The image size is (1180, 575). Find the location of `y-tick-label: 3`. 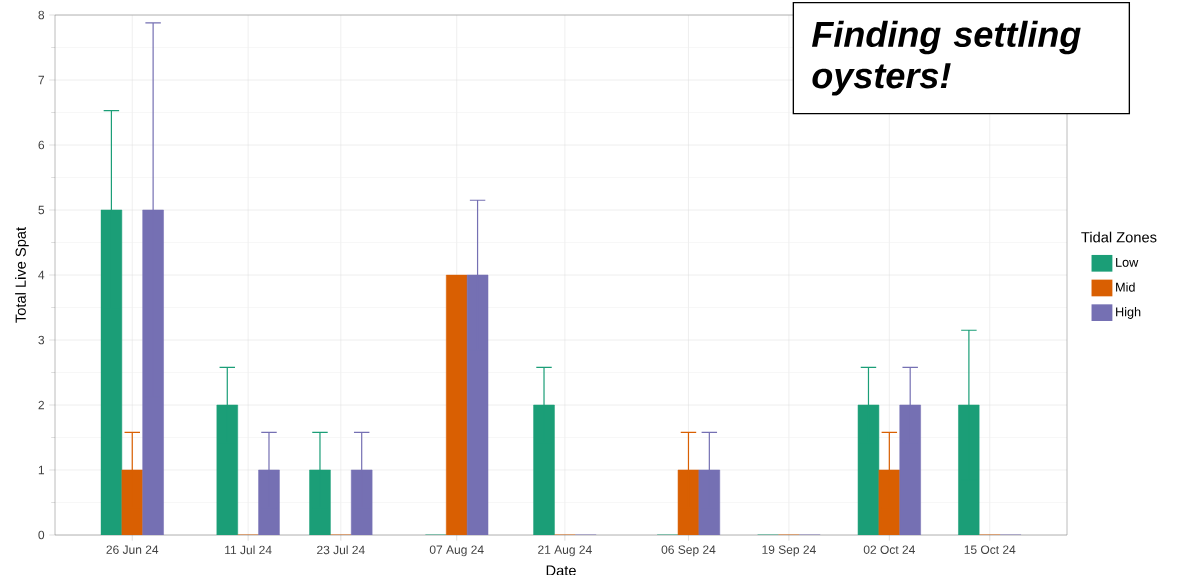

y-tick-label: 3 is located at coordinates (41, 340).